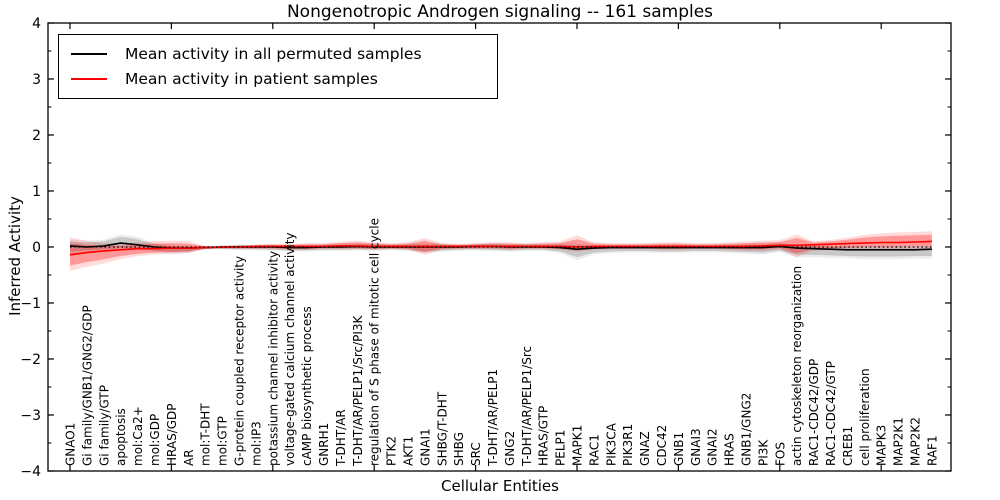 The width and height of the screenshot is (1000, 500). I want to click on category-label: cell proliferation, so click(865, 417).